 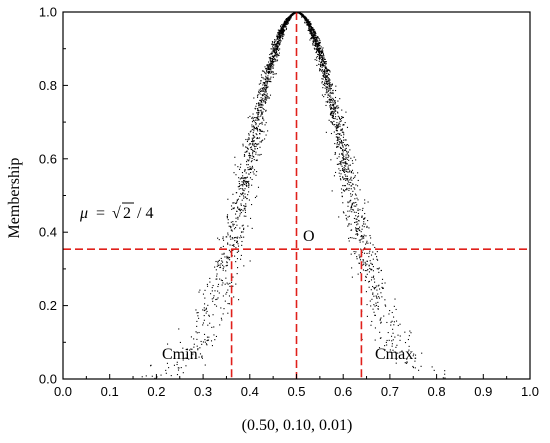 What do you see at coordinates (48, 305) in the screenshot?
I see `y-tick-label: 0.2` at bounding box center [48, 305].